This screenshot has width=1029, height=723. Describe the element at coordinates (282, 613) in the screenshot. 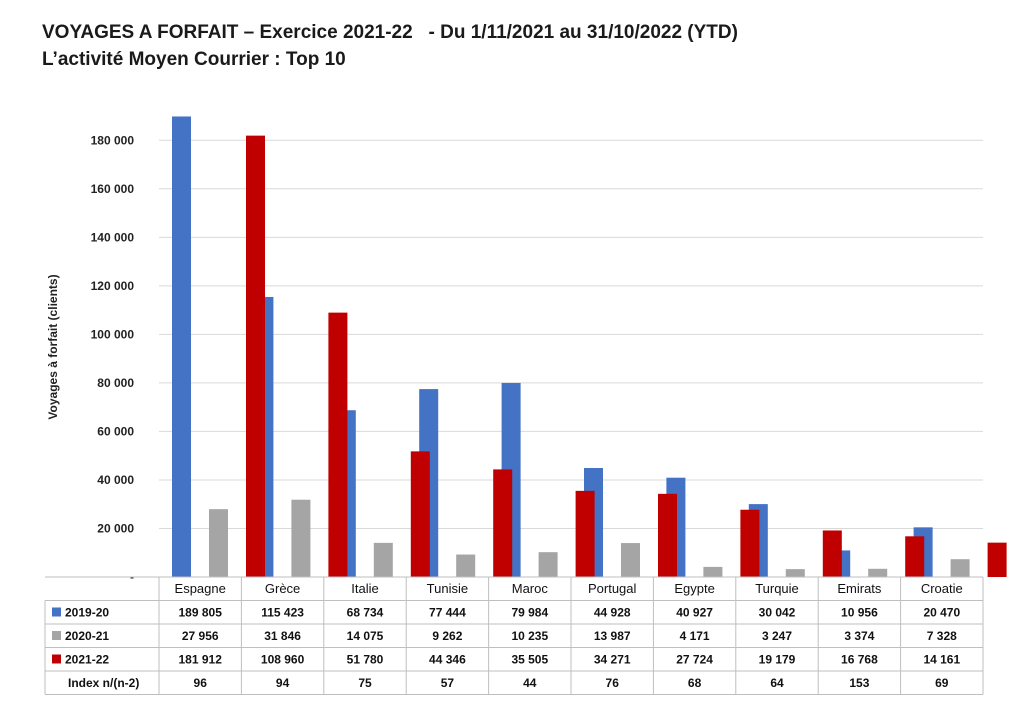

I see `data-label: 115 423` at that location.